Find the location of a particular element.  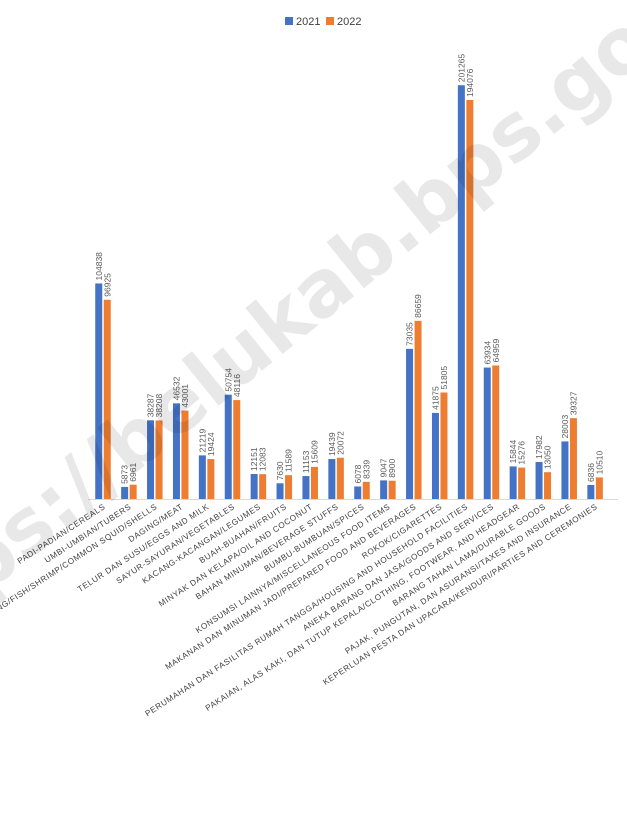

value-label-2021-12: 9047 is located at coordinates (384, 467).